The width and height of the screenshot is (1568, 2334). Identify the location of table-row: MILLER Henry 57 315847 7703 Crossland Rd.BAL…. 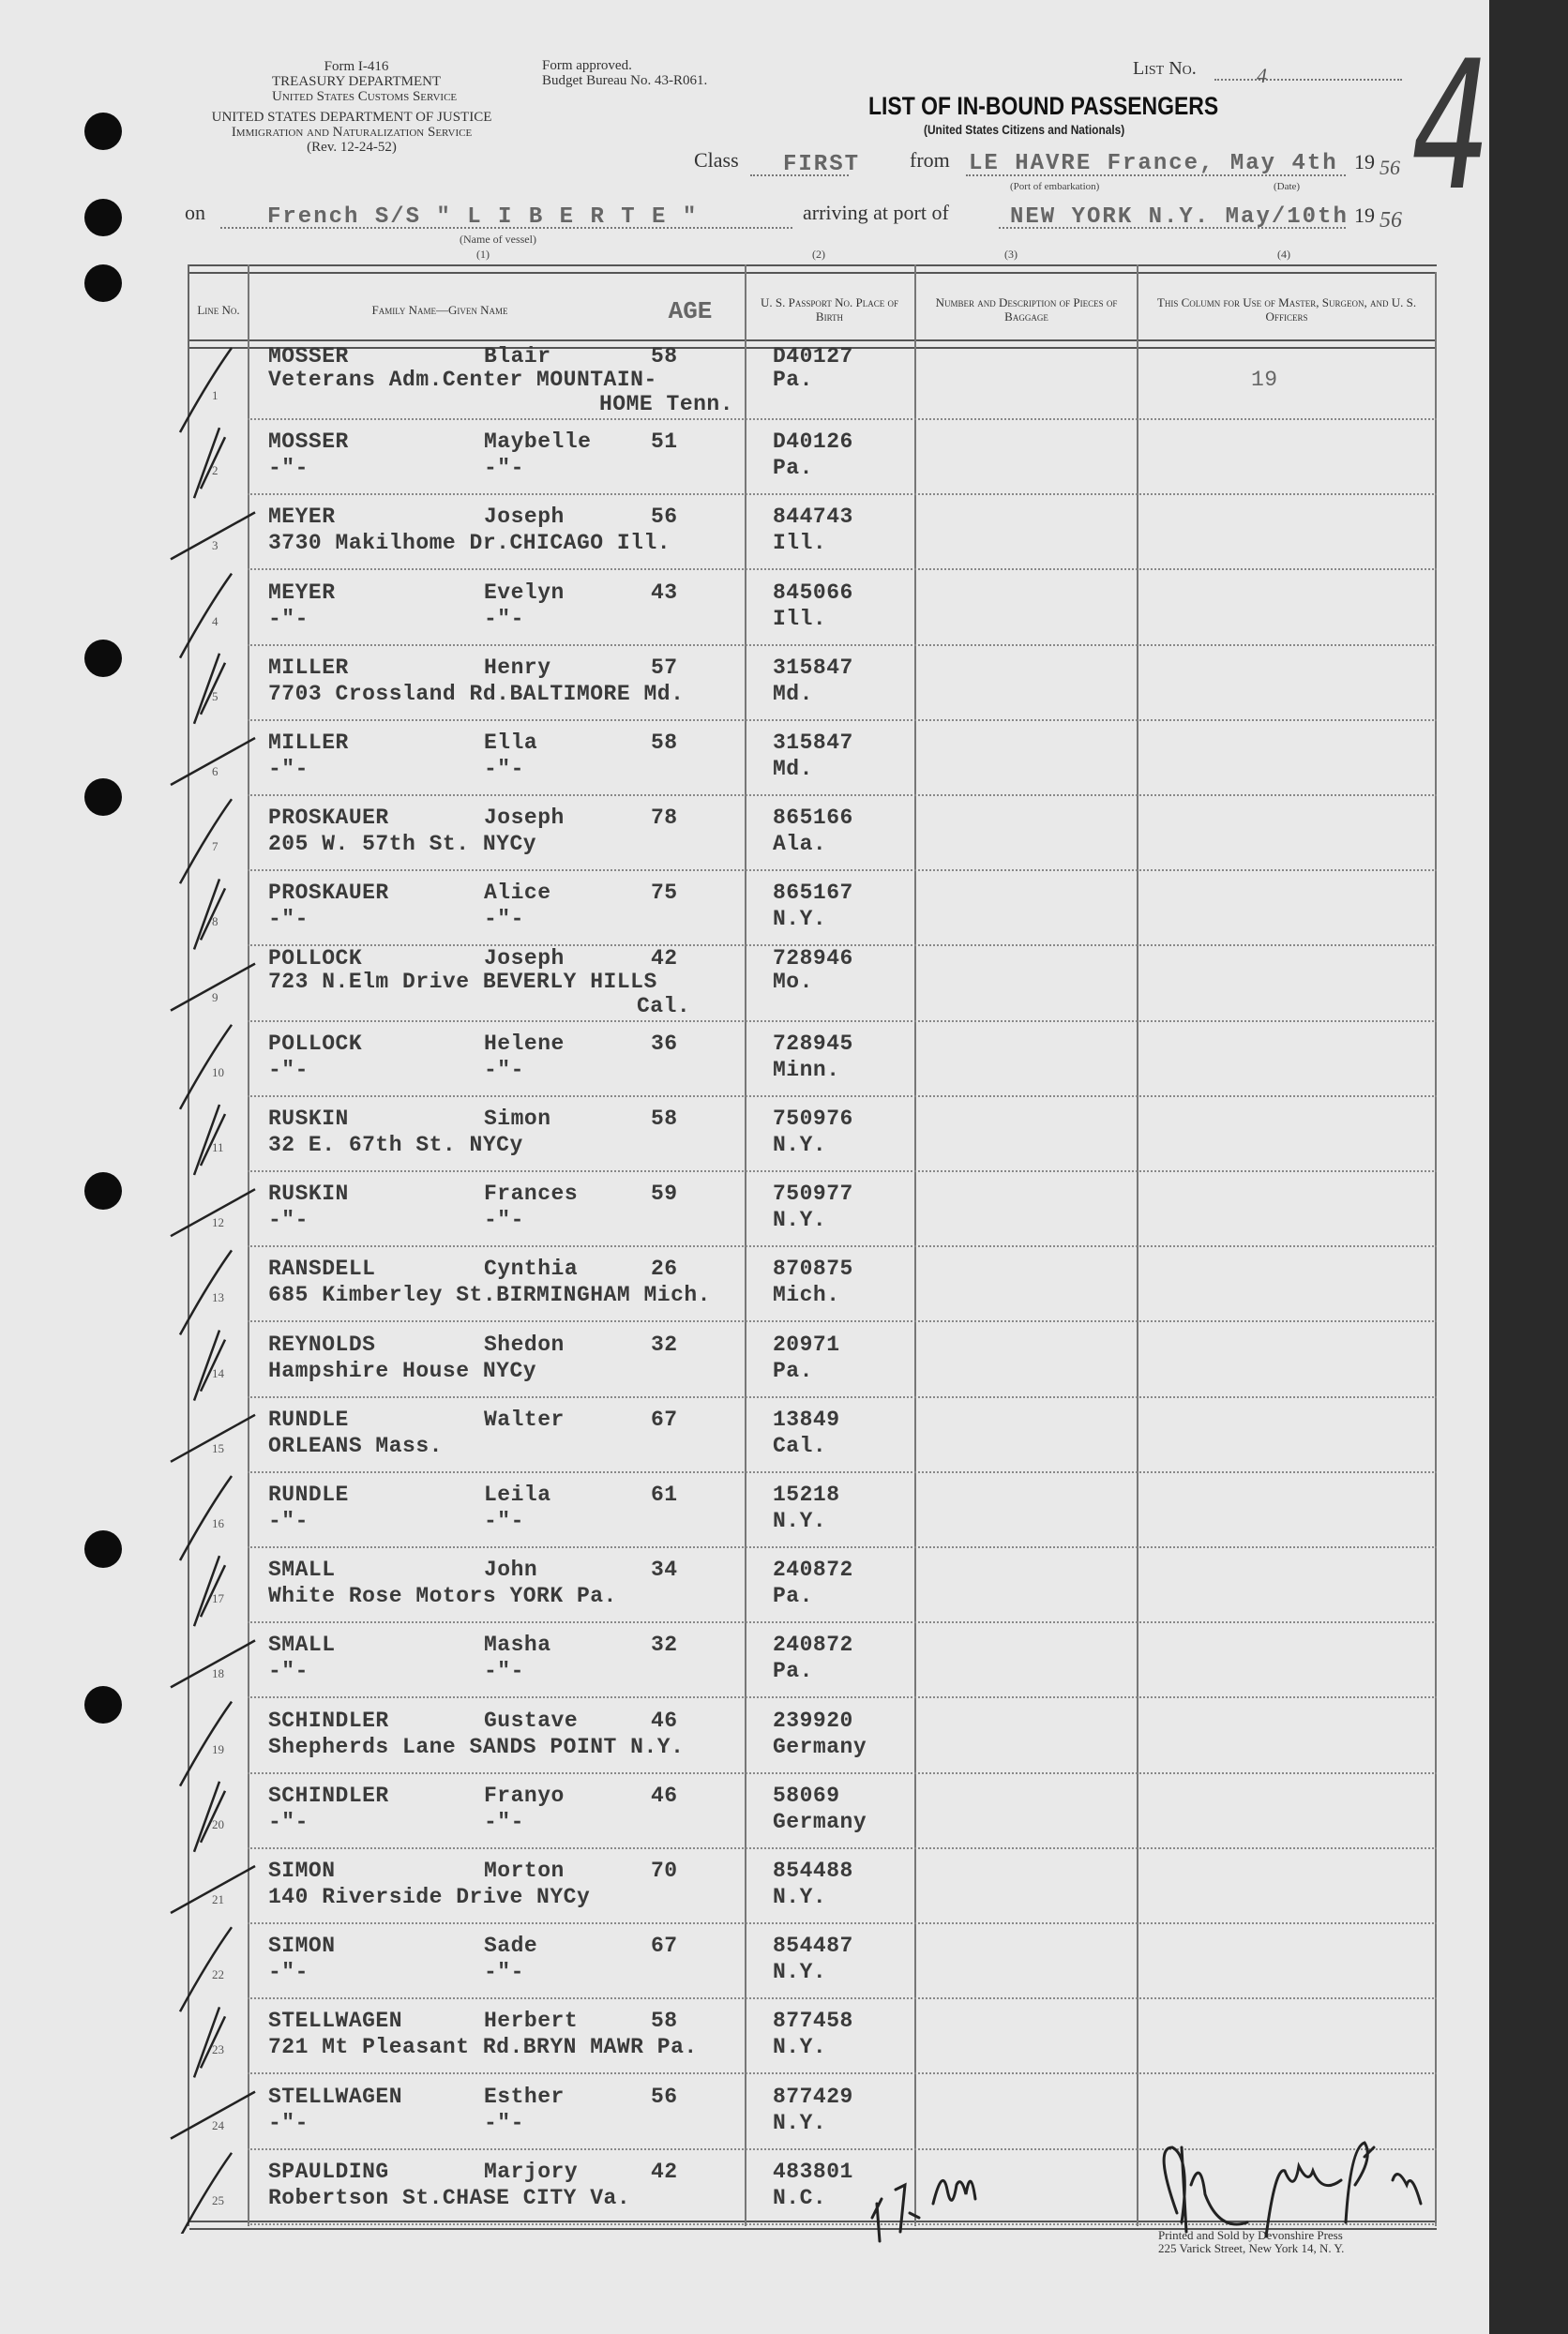
(824, 682).